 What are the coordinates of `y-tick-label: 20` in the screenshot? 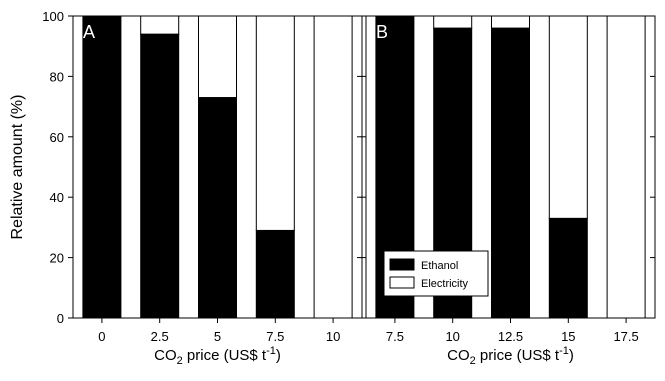 It's located at (57, 258).